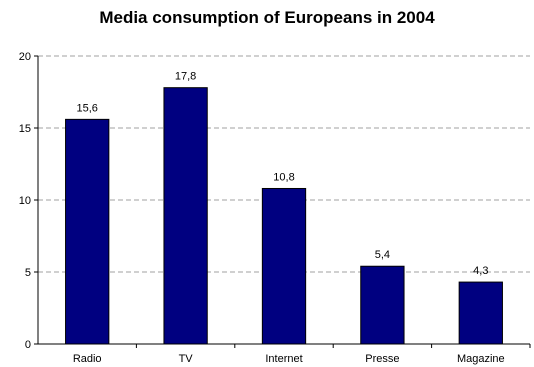 The width and height of the screenshot is (534, 367). I want to click on bar-tv, so click(185, 216).